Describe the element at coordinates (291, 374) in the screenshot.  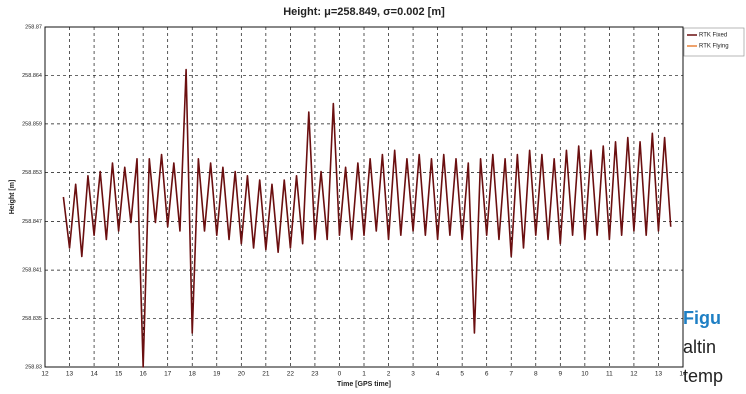
I see `x-tick-label: 22` at that location.